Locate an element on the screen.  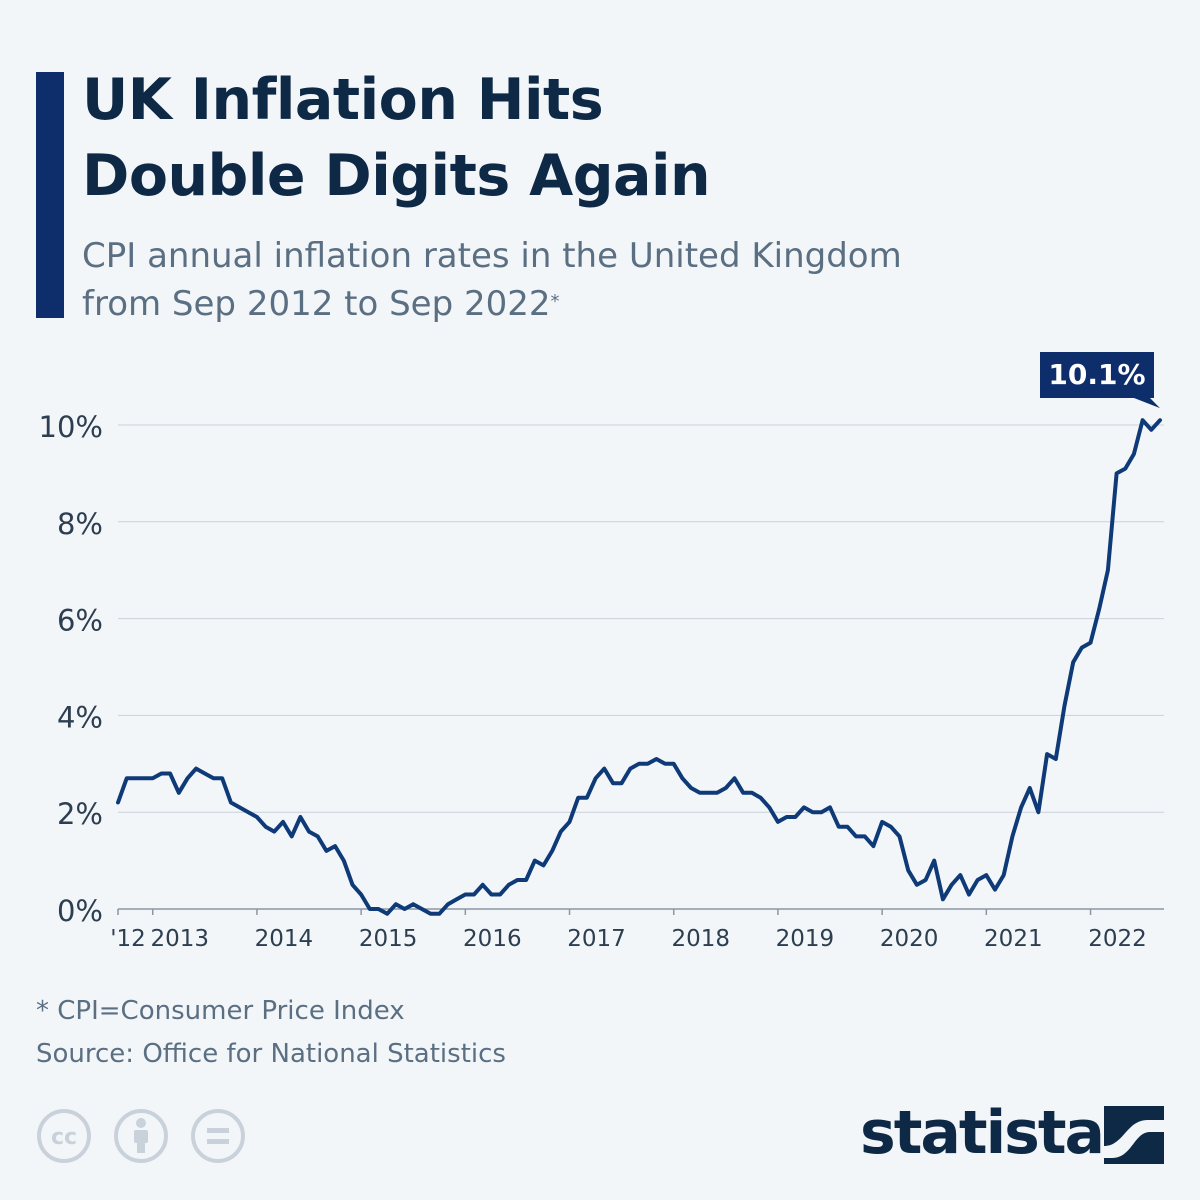
x-tick-label: 2020 is located at coordinates (909, 939).